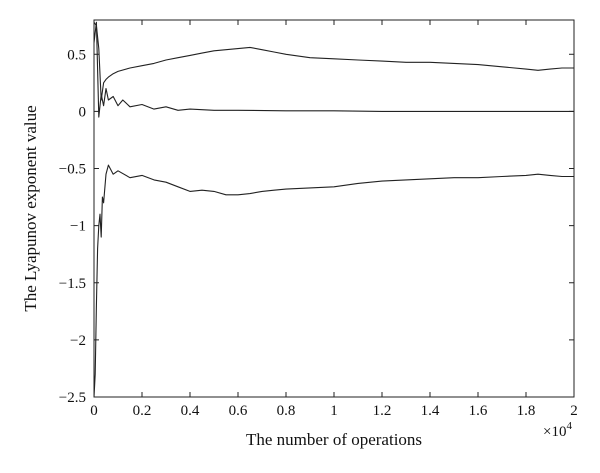 The height and width of the screenshot is (473, 600). What do you see at coordinates (72, 284) in the screenshot?
I see `y-tick-label: −1.5` at bounding box center [72, 284].